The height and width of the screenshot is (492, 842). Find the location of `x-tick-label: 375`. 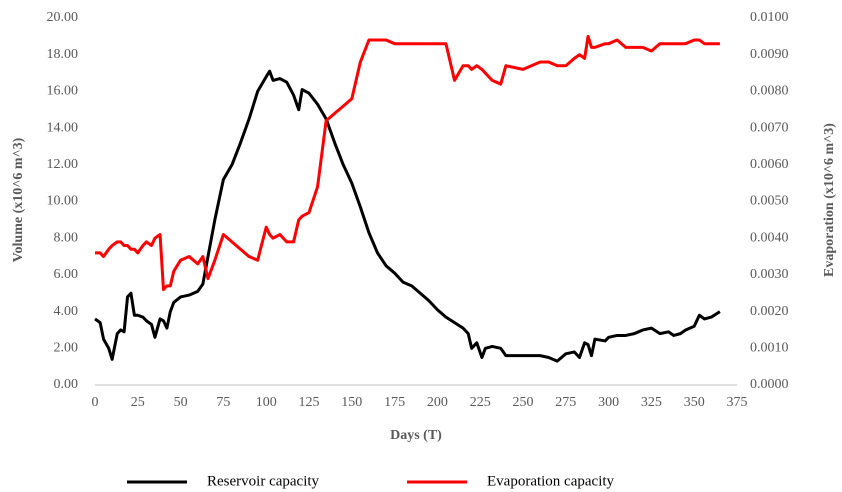

x-tick-label: 375 is located at coordinates (737, 402).